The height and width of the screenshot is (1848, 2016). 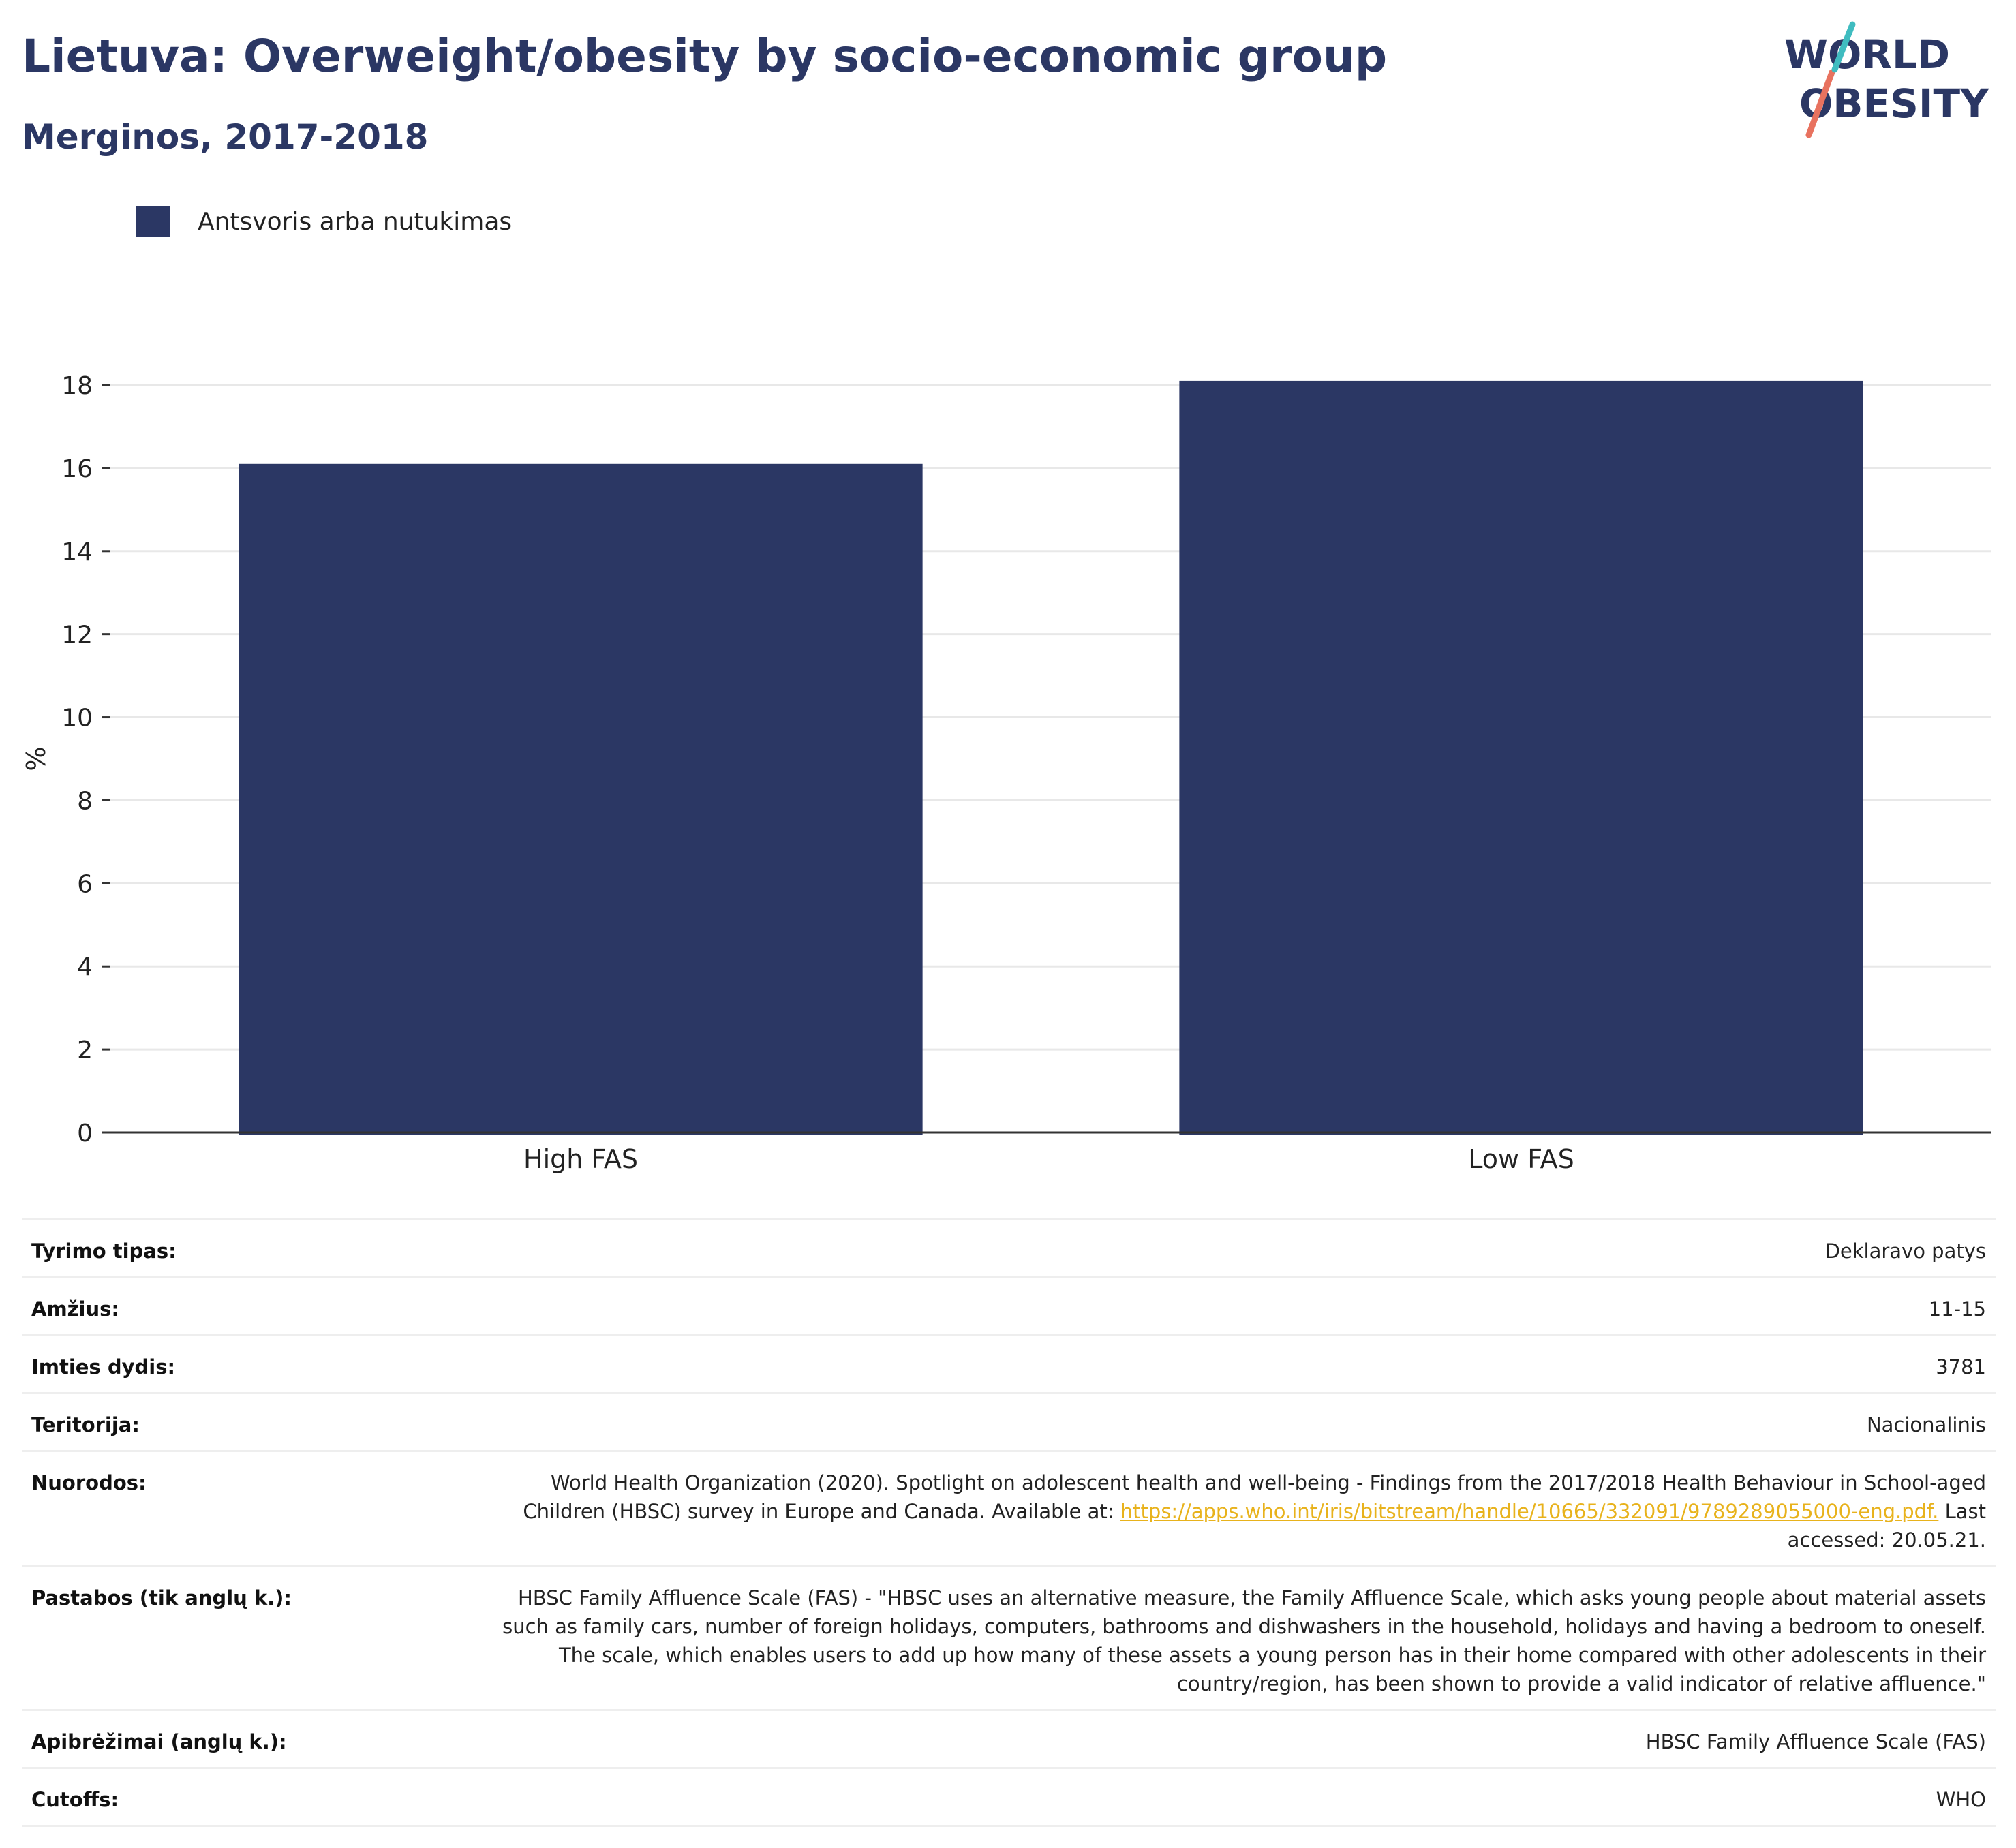 I want to click on y-tick-label: 4, so click(x=85, y=967).